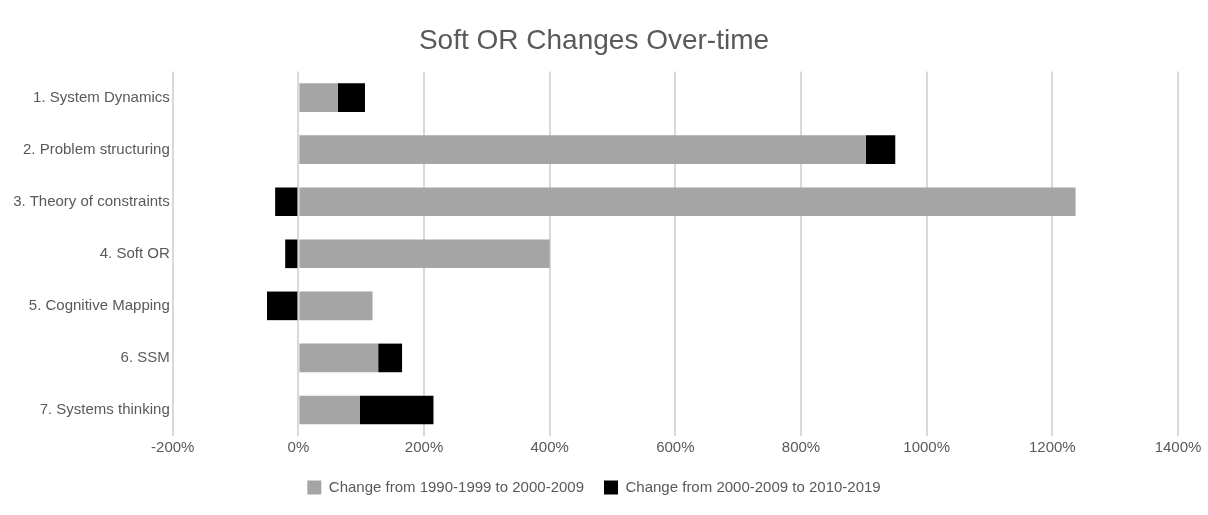 Image resolution: width=1208 pixels, height=515 pixels. Describe the element at coordinates (91, 200) in the screenshot. I see `y-tick-label: 3. Theory of constraints` at that location.